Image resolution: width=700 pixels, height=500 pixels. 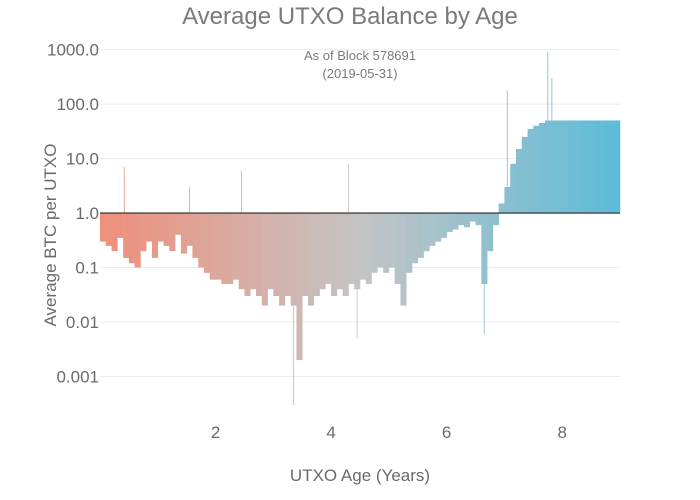 I want to click on y-tick-label: 100.0, so click(x=77, y=104).